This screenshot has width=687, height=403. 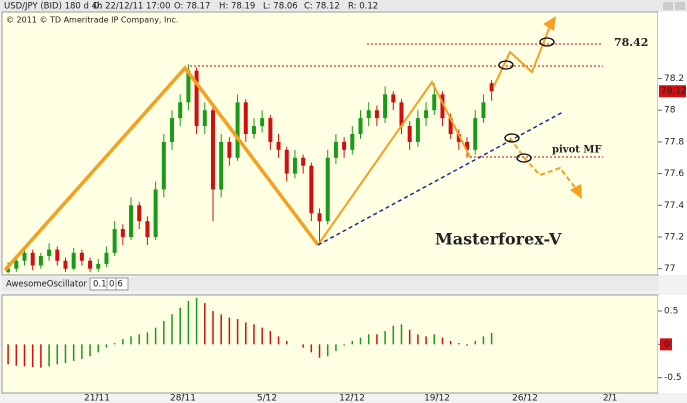 I want to click on symbol: USD/JPY (BID) 180 d 4h, so click(x=53, y=7).